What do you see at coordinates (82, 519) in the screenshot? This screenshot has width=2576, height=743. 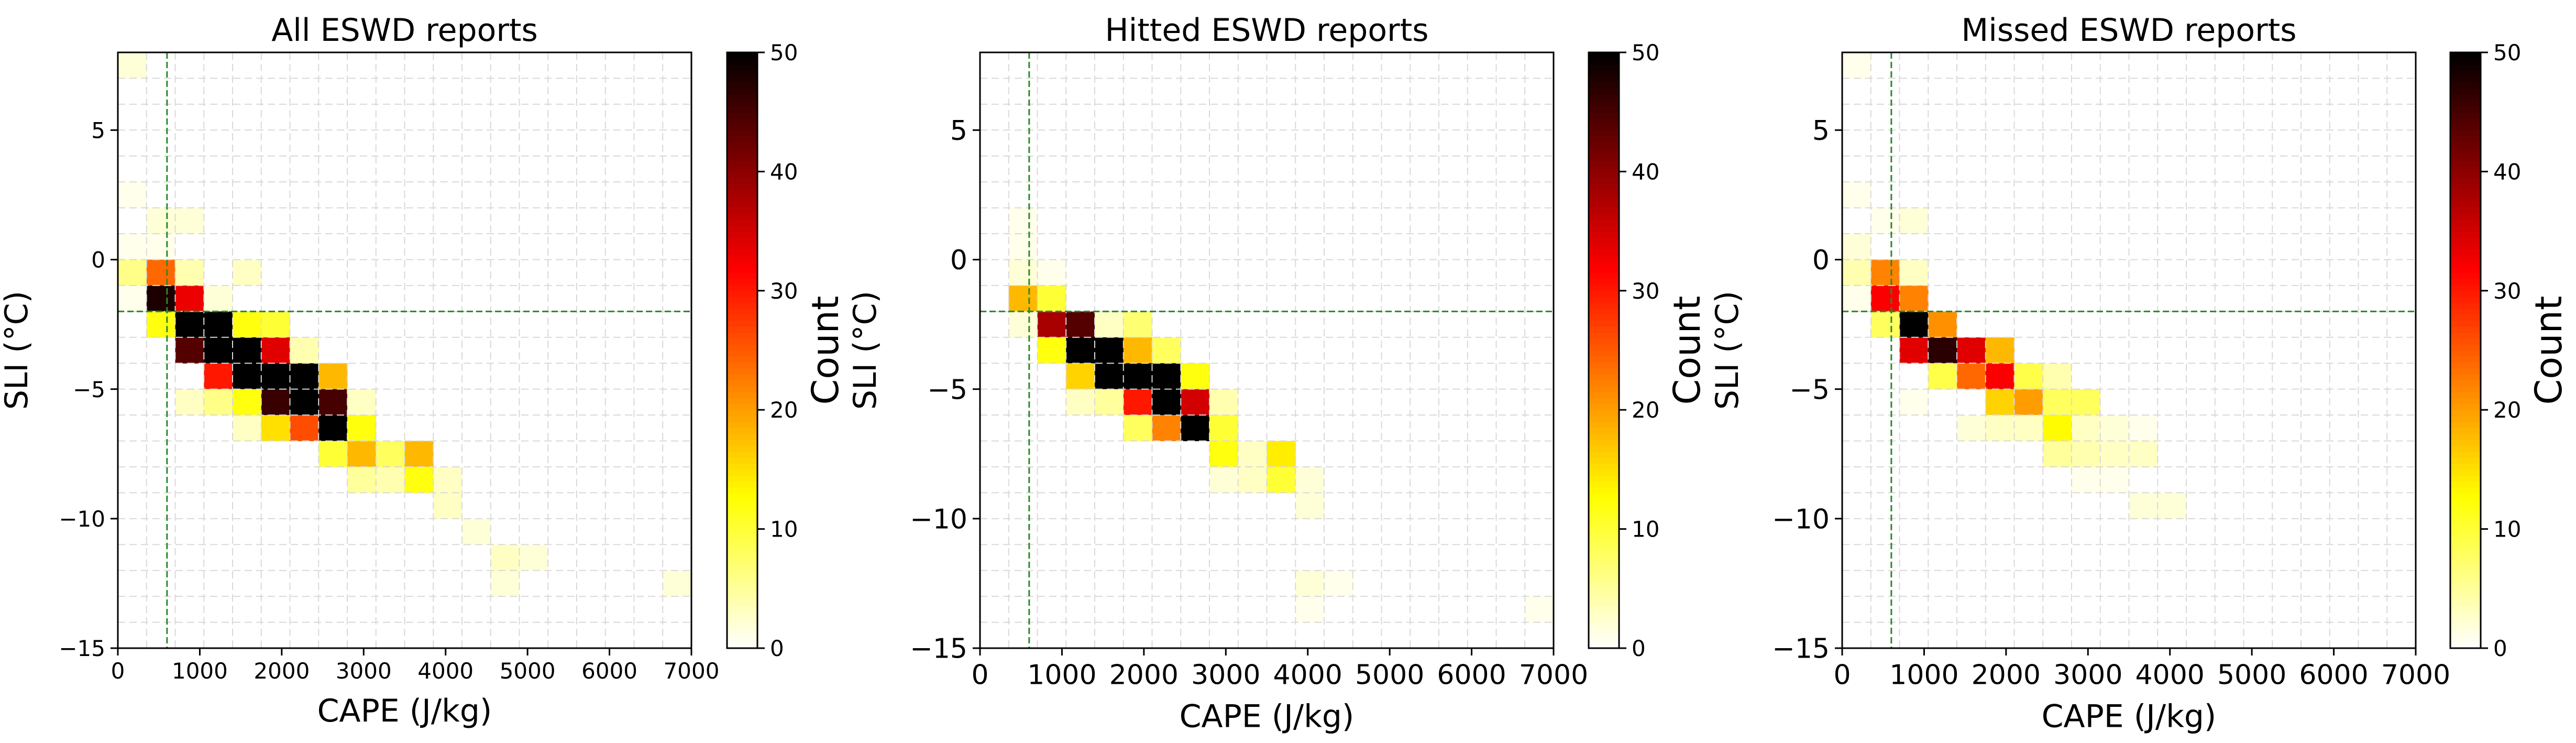 I see `y-tick-label: −10` at bounding box center [82, 519].